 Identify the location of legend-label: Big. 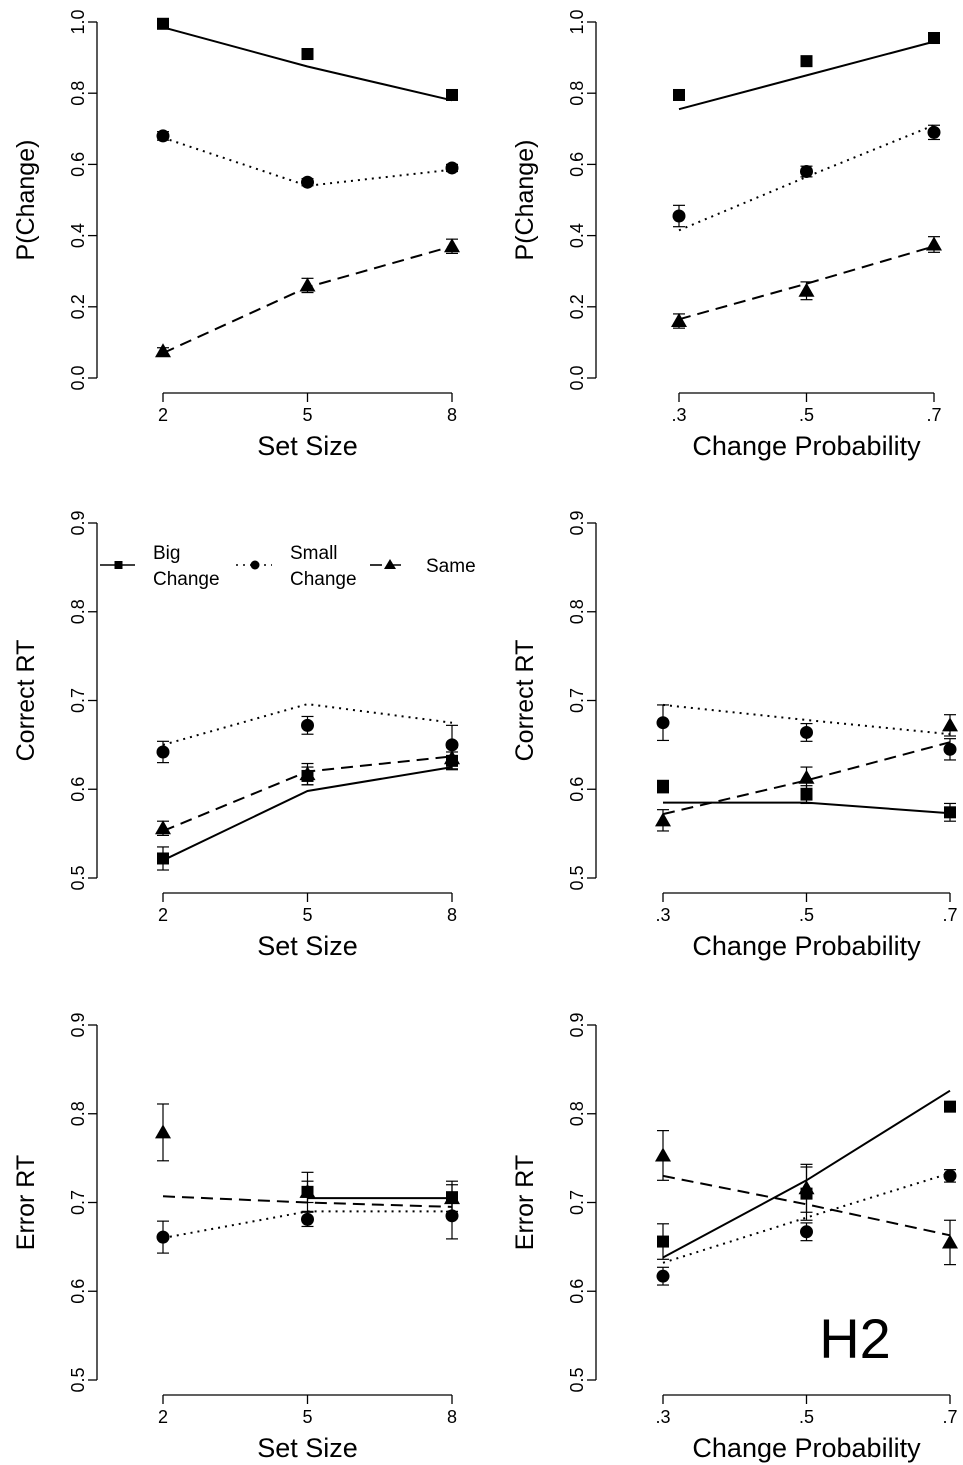
(166, 553).